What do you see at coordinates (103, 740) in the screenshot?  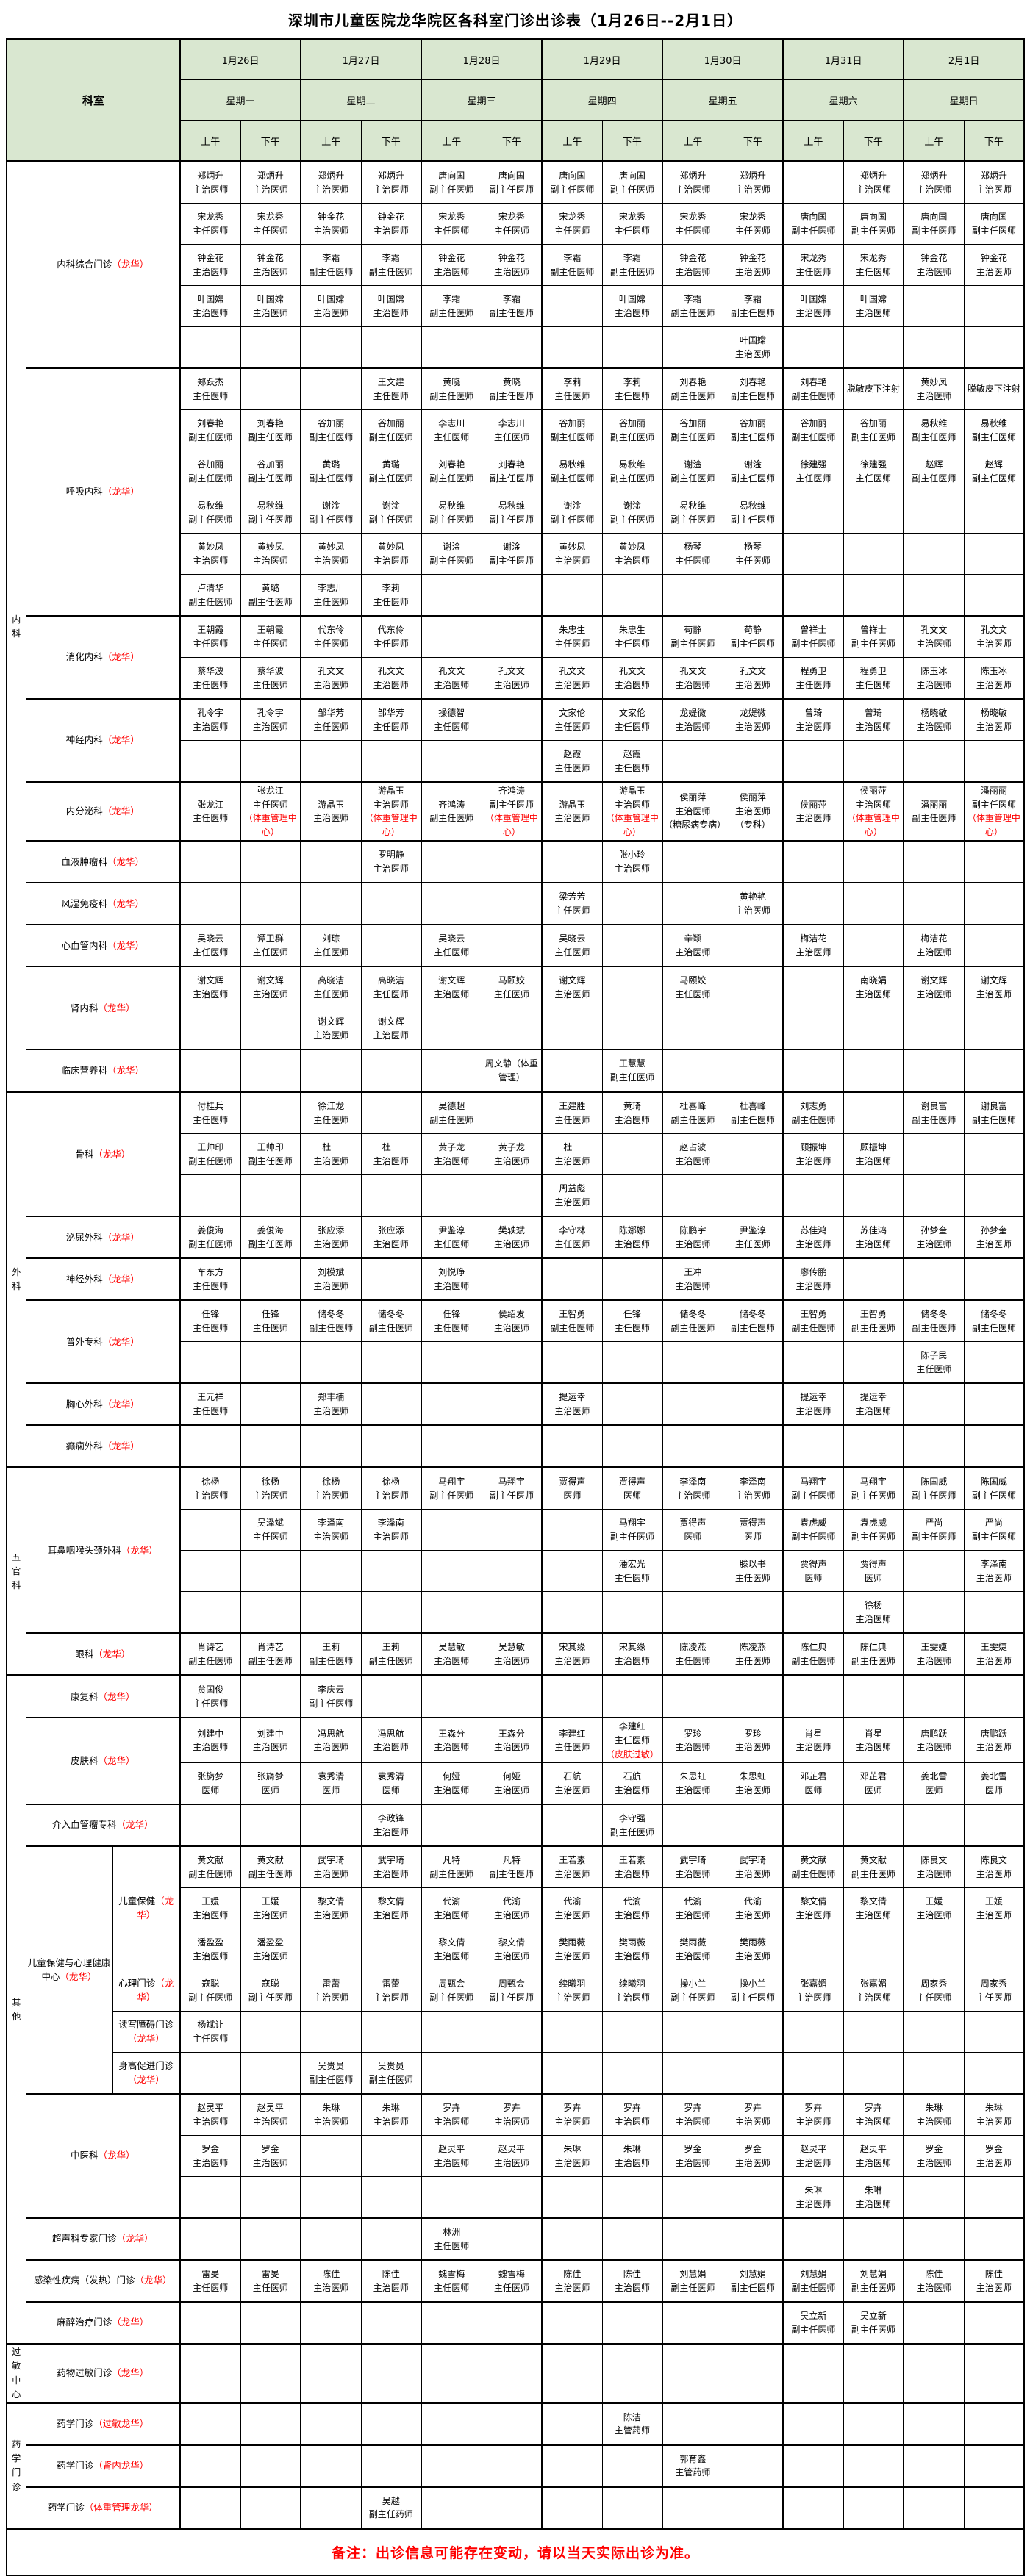 I see `dept-cell: 神经内科（龙华）` at bounding box center [103, 740].